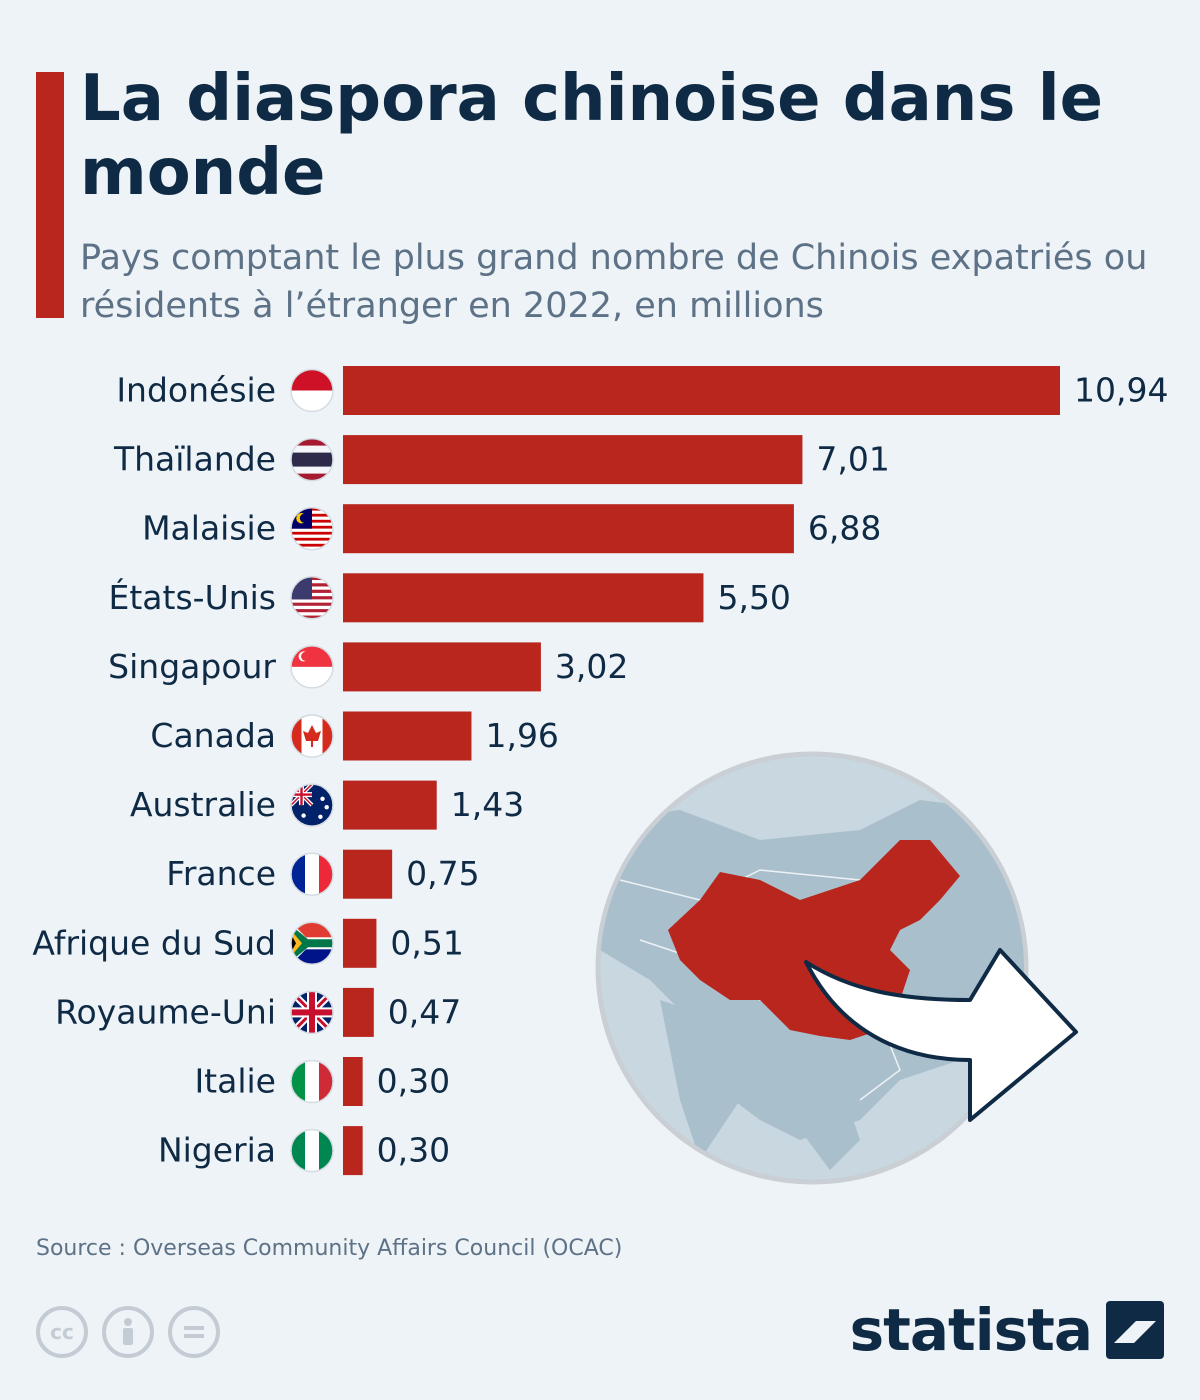  Describe the element at coordinates (194, 1332) in the screenshot. I see `no-derivatives-icon` at that location.